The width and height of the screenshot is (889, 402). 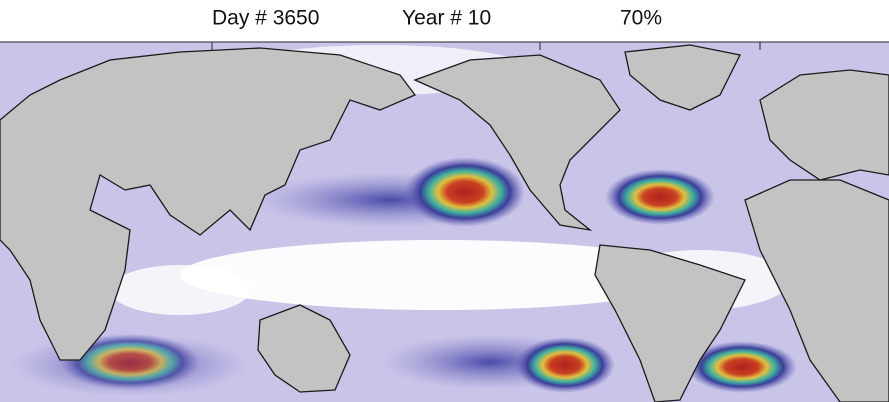 What do you see at coordinates (444, 45) in the screenshot?
I see `map-frame` at bounding box center [444, 45].